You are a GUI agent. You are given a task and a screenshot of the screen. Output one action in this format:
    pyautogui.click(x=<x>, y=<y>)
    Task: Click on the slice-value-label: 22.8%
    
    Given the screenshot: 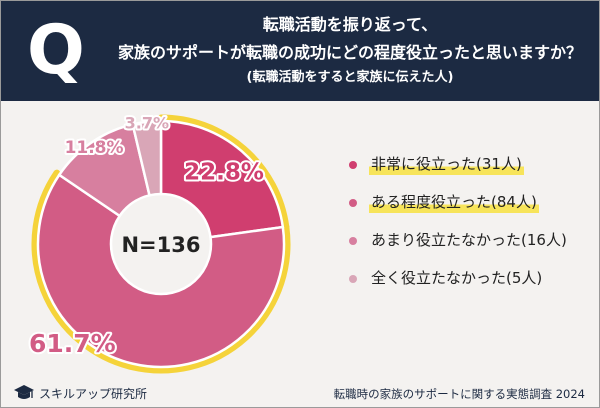 What is the action you would take?
    pyautogui.click(x=224, y=173)
    